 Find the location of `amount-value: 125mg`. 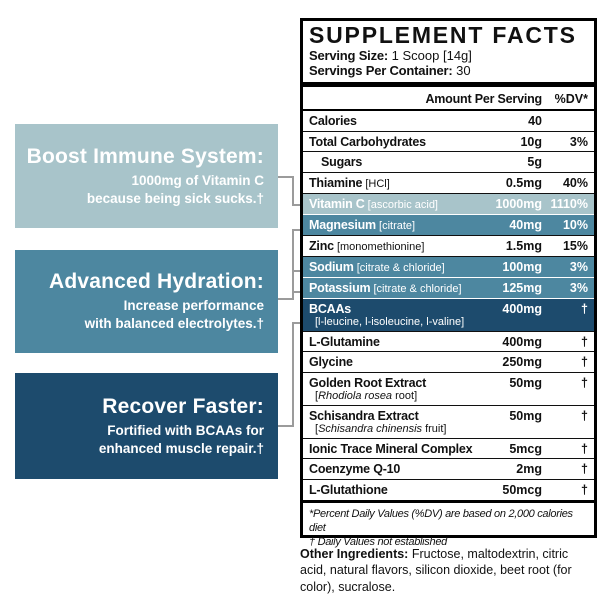

amount-value: 125mg is located at coordinates (522, 287).